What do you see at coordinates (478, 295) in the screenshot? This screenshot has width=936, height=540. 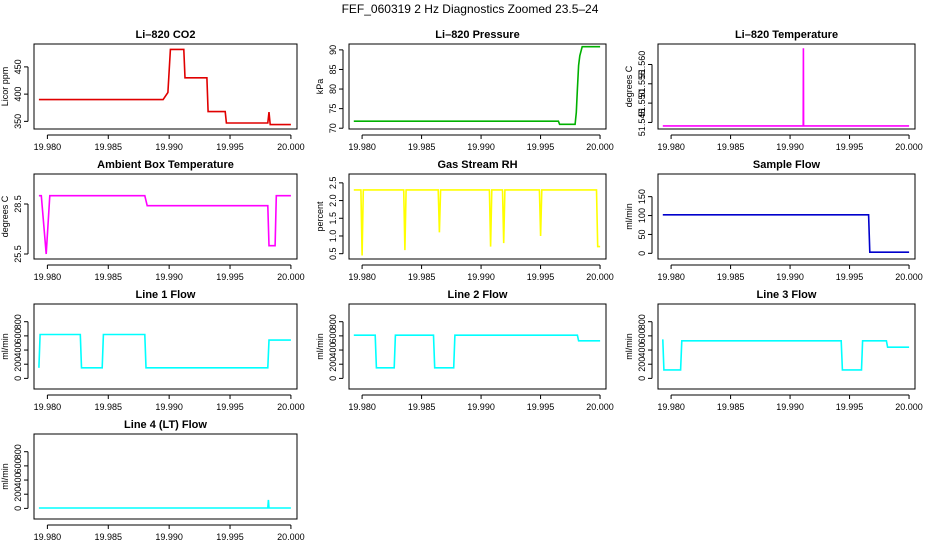 I see `panel-title: Line 2 Flow` at bounding box center [478, 295].